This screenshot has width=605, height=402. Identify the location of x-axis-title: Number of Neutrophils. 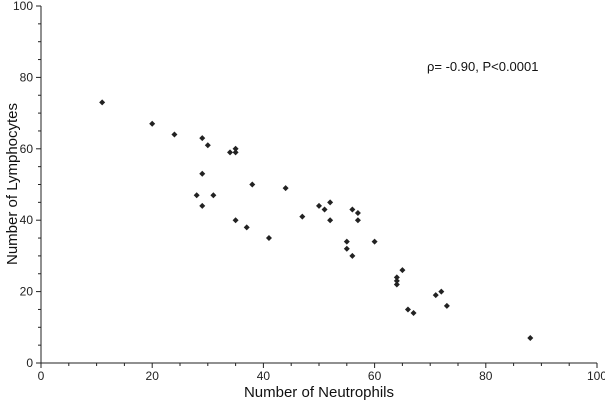
(319, 392).